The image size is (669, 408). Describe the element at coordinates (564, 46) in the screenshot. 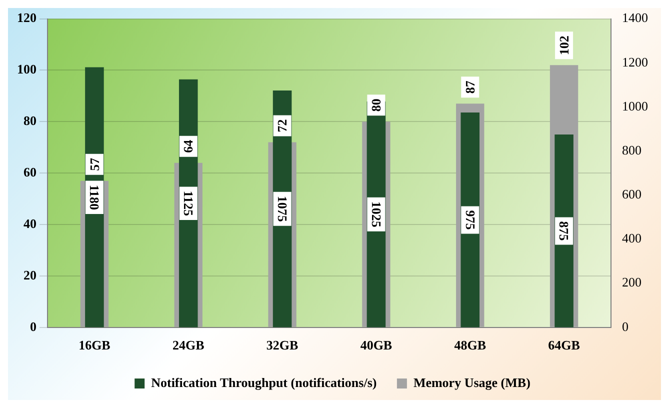

I see `data-label: 102` at that location.